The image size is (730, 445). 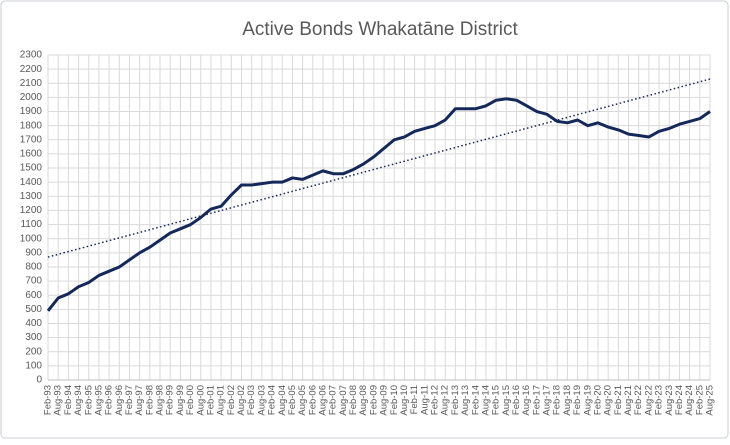 I want to click on x-tick-label: Aug-93, so click(x=58, y=400).